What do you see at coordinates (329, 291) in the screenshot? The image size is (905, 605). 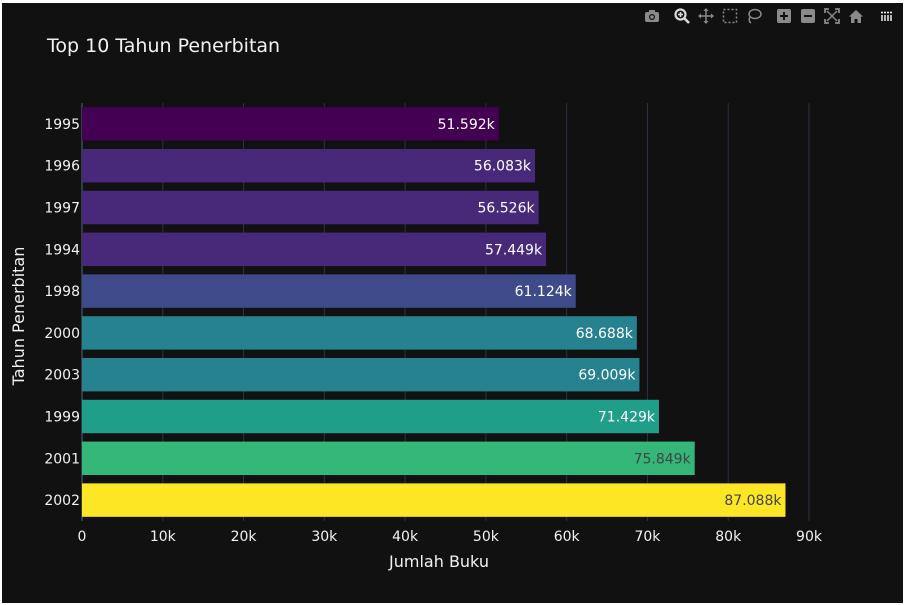 I see `bar-1998` at bounding box center [329, 291].